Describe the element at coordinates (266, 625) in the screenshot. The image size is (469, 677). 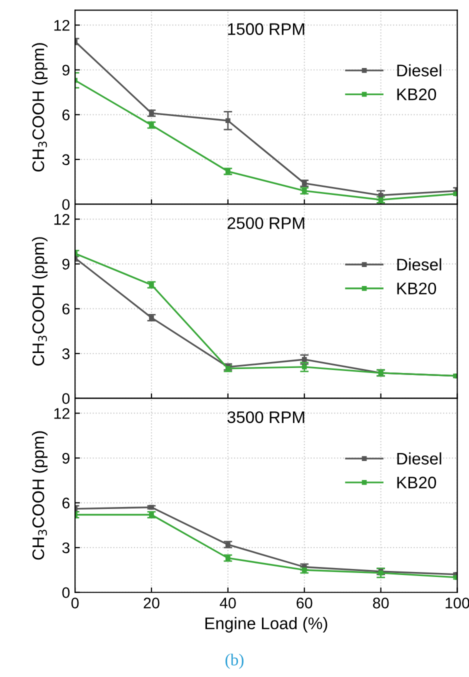
I see `x-axis-title: Engine Load (%)` at that location.